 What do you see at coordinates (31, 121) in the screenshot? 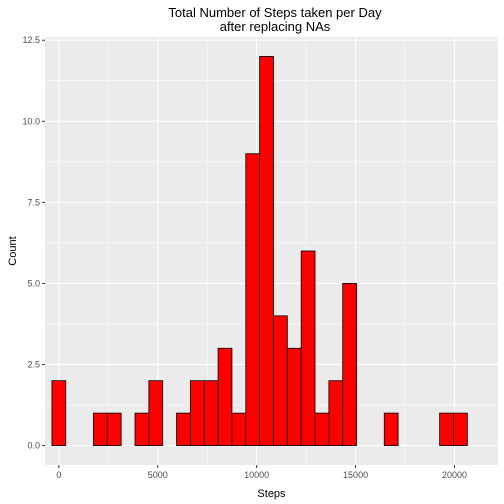
I see `y-tick-label: 10.0` at bounding box center [31, 121].